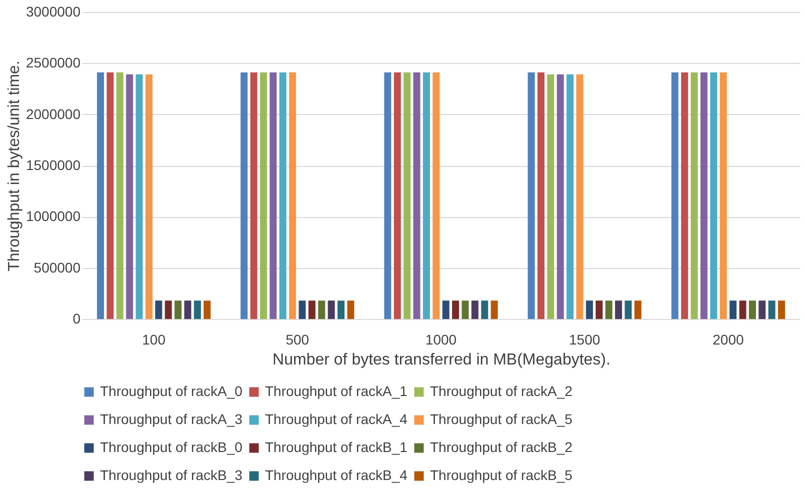 This screenshot has height=488, width=805. I want to click on y-tick-label: 1500000, so click(53, 165).